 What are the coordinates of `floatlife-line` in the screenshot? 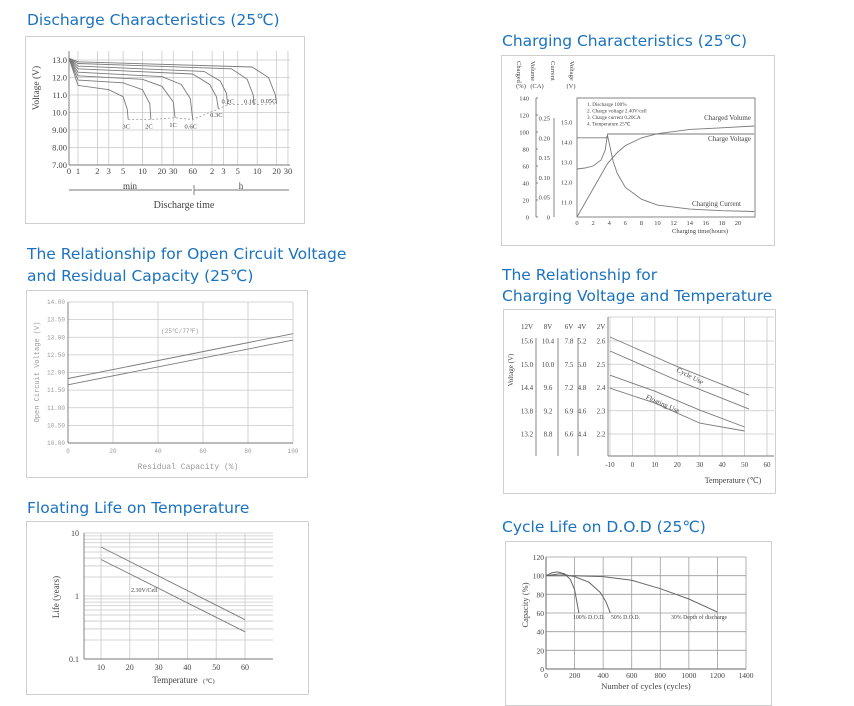 It's located at (173, 583).